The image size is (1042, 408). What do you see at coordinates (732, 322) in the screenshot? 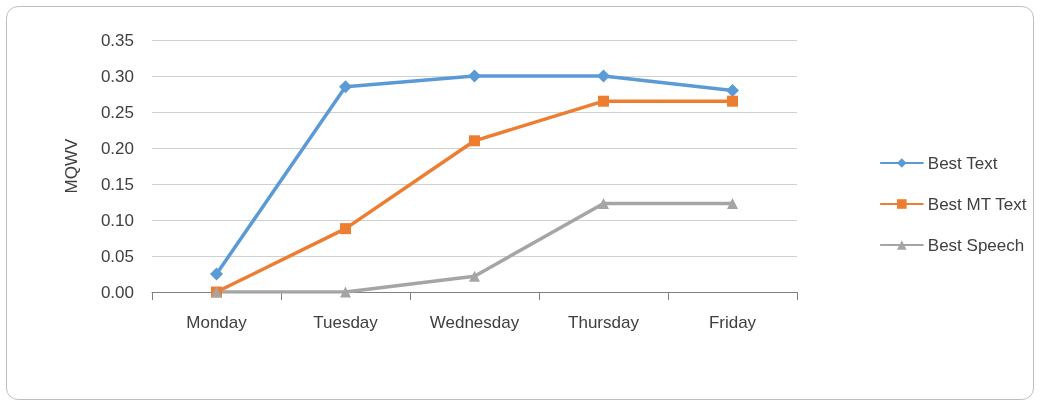
I see `x-tick-label: Friday` at bounding box center [732, 322].